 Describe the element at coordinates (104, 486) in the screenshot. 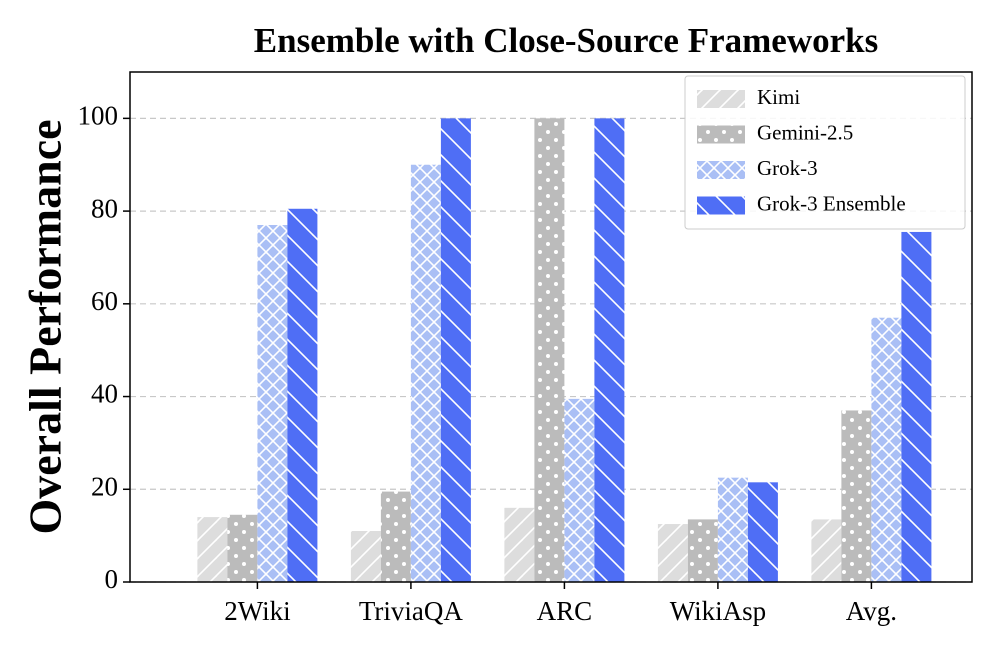

I see `y-tick-label: 20` at that location.